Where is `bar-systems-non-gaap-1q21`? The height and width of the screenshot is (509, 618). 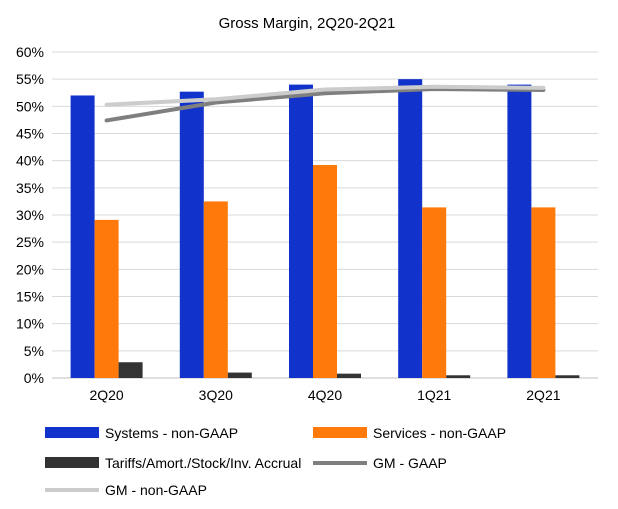
bar-systems-non-gaap-1q21 is located at coordinates (410, 229).